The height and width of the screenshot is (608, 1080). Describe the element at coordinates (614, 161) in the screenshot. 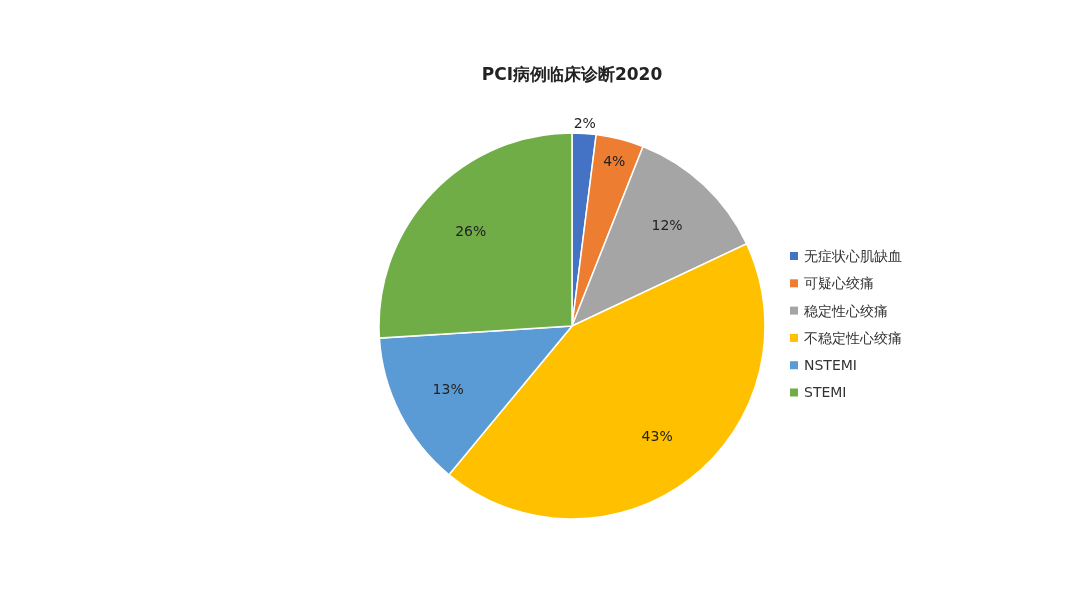

I see `data-label: 4%` at that location.